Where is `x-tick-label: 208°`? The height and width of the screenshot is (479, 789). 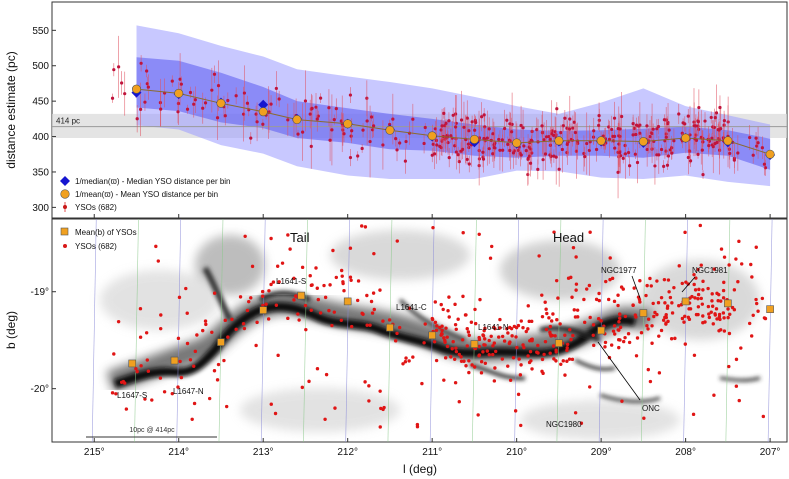
x-tick-label: 208° is located at coordinates (685, 452).